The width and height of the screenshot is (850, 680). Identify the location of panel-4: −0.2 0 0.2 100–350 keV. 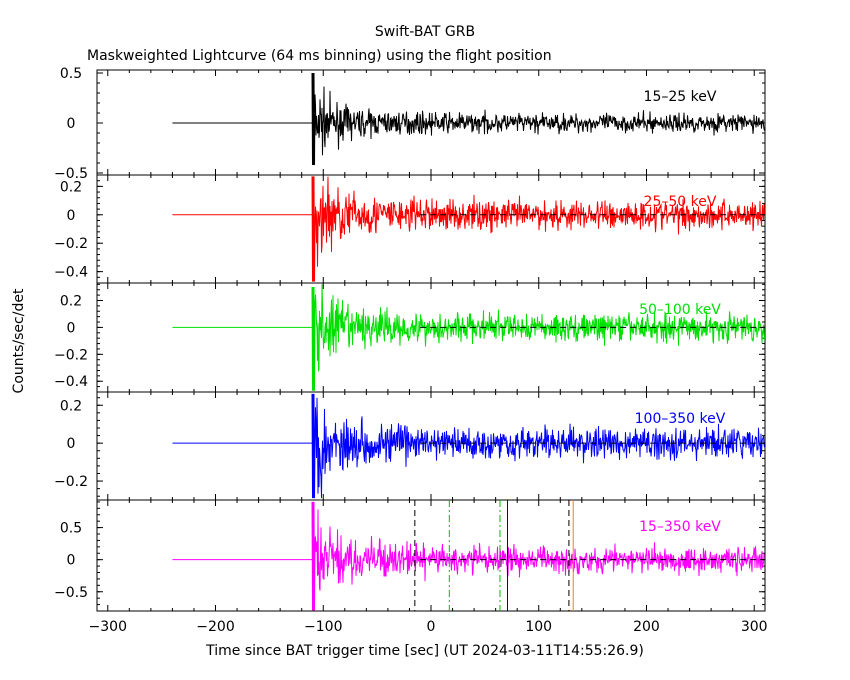
(410, 446).